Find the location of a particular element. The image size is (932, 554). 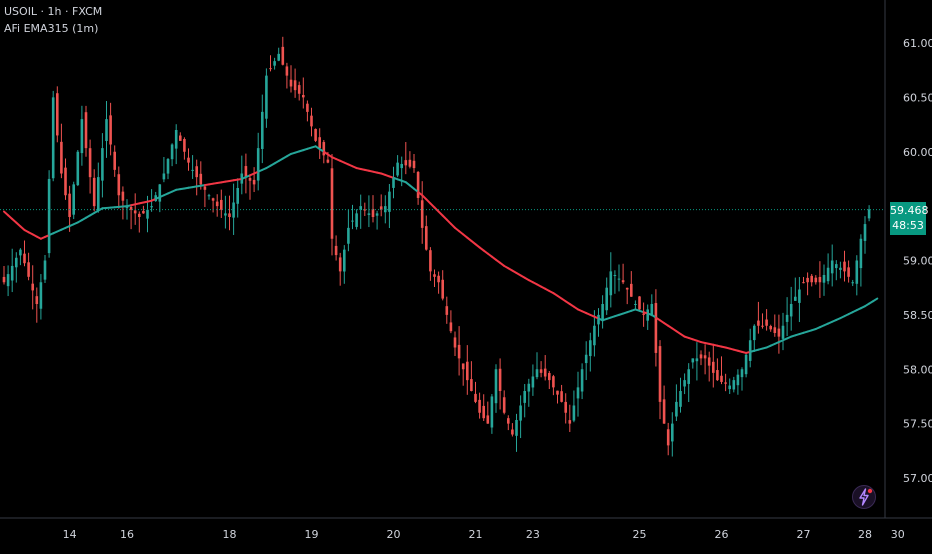

y-tick-label: 59.000 is located at coordinates (917, 261).